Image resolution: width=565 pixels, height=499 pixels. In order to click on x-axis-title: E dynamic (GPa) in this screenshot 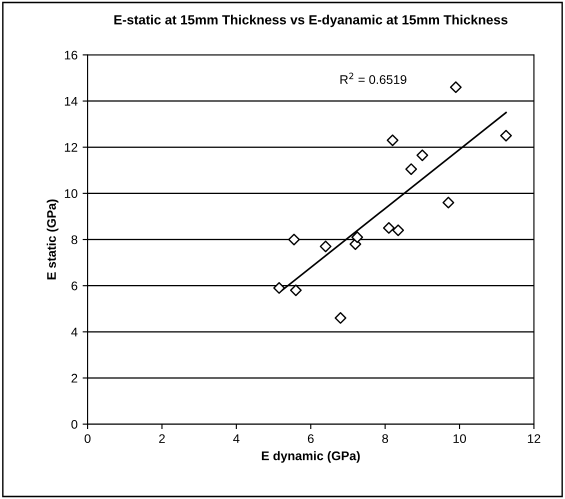, I will do `click(311, 457)`.